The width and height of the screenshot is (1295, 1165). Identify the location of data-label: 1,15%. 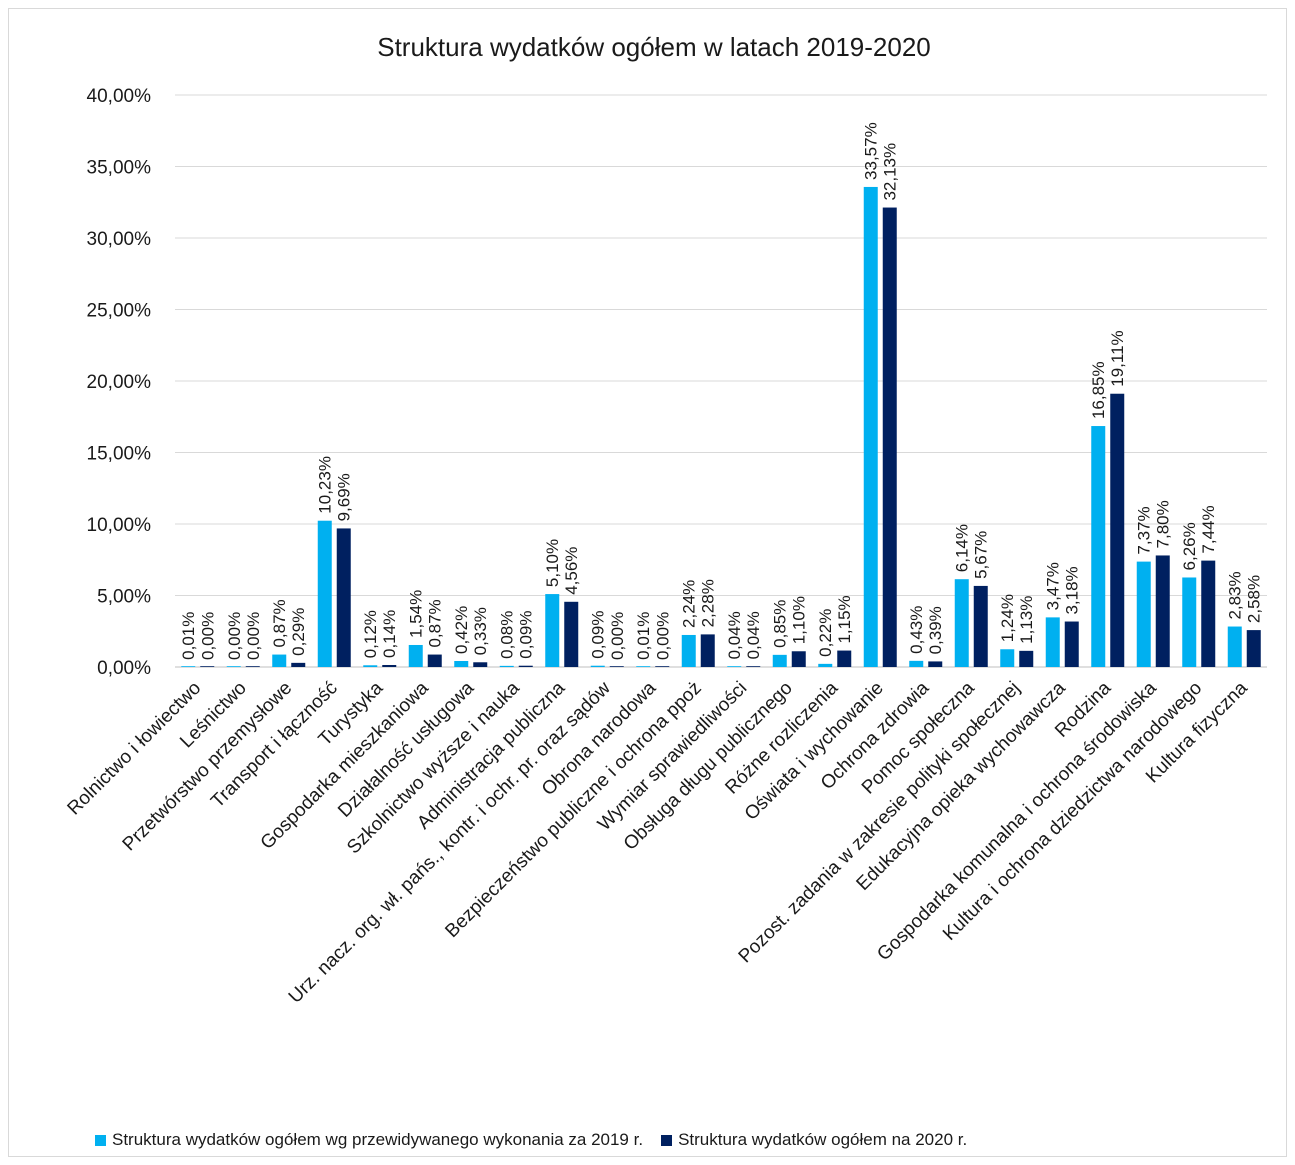
(844, 619).